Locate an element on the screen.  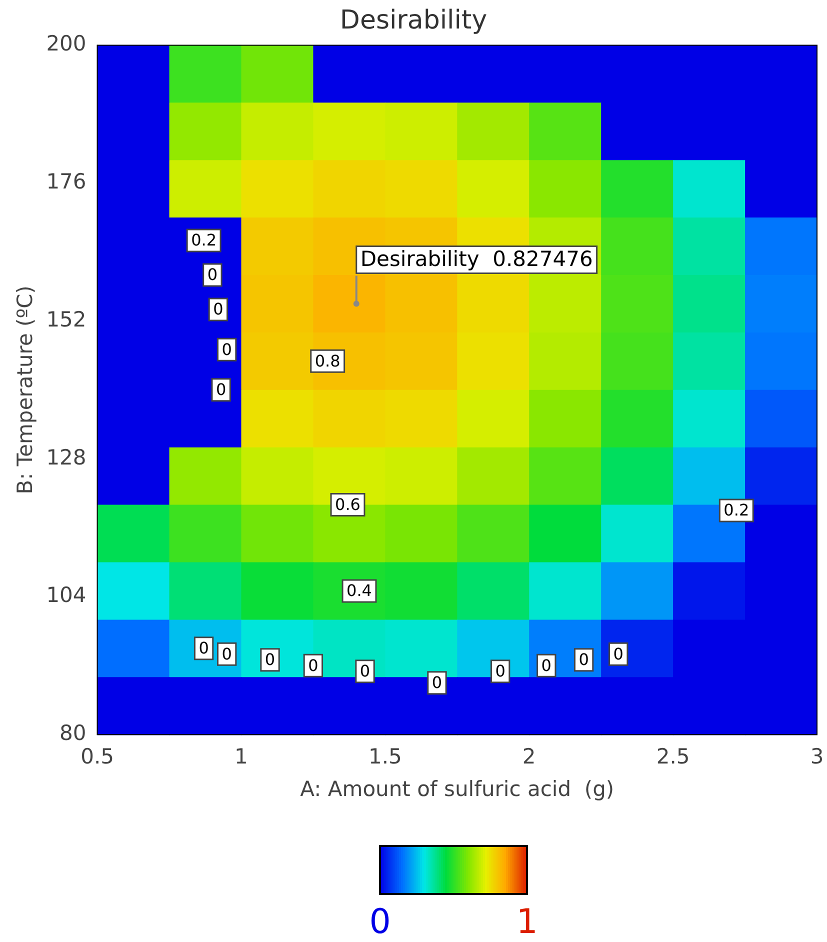
x-tick-label: 1.5 is located at coordinates (385, 756).